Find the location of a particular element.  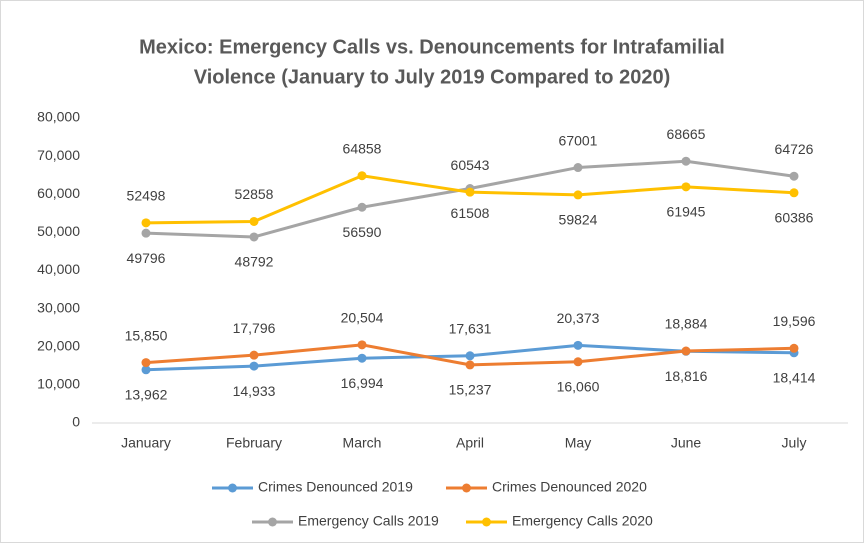

data-label: 15,850 is located at coordinates (146, 335).